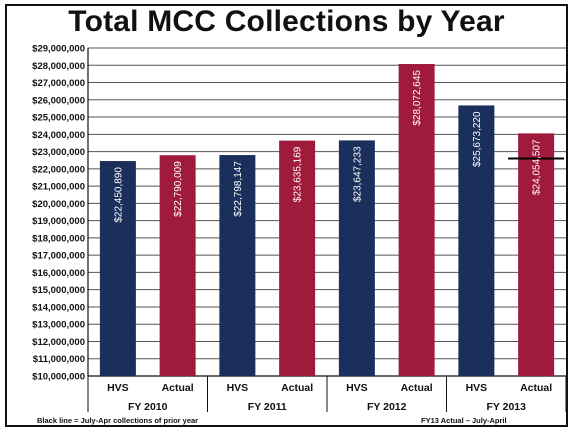 This screenshot has width=573, height=432. Describe the element at coordinates (298, 174) in the screenshot. I see `data-label: $23,635,169` at that location.